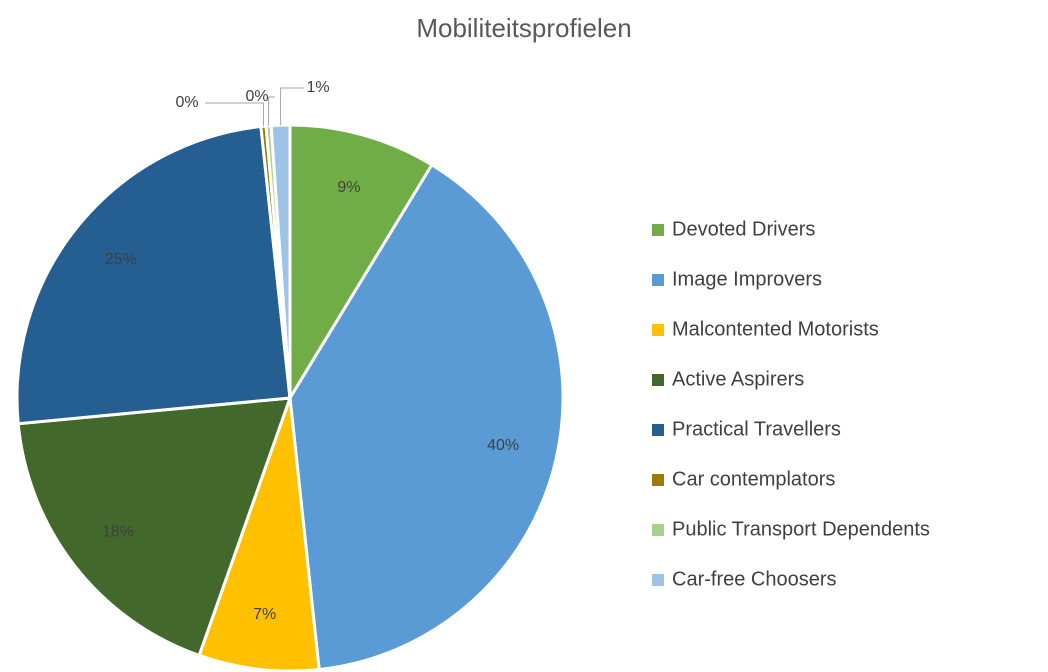  What do you see at coordinates (503, 445) in the screenshot?
I see `data-label: 40%` at bounding box center [503, 445].